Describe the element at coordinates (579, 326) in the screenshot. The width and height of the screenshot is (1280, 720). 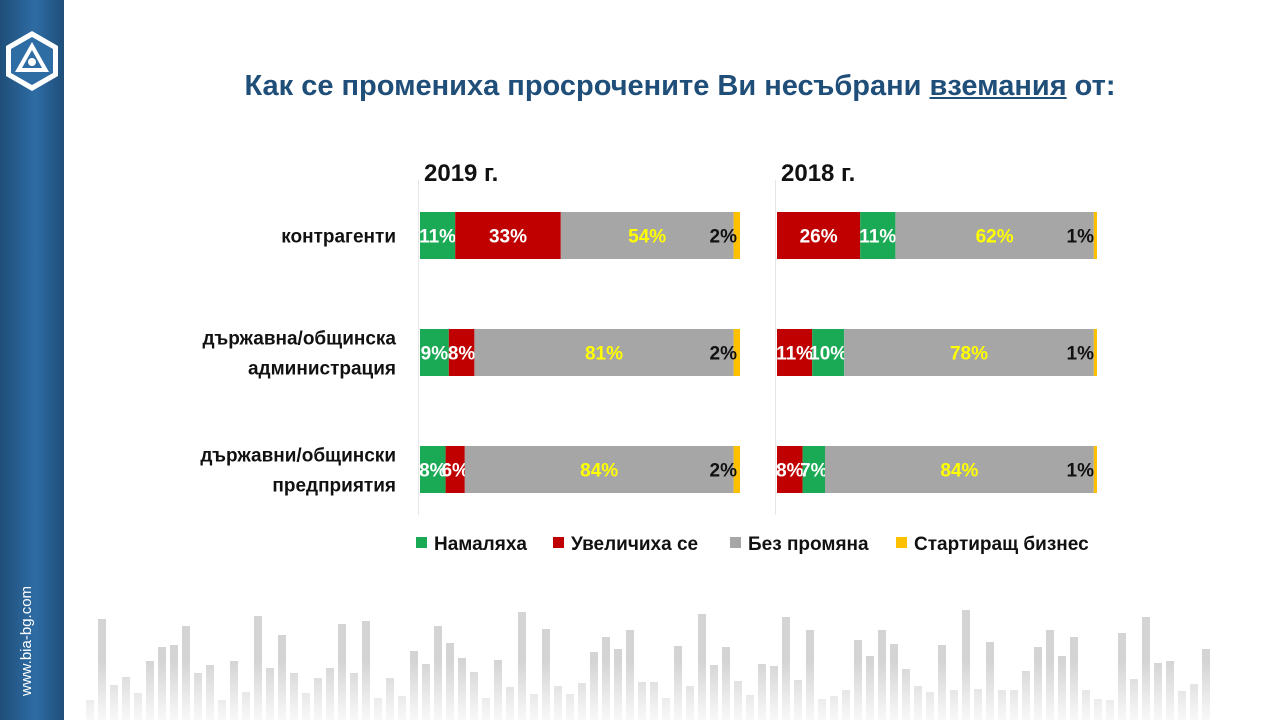
I see `panel-0: 2019 г.11% 33% 54% 2%9% 8% 81% 2%8%6% 84% 2%` at that location.